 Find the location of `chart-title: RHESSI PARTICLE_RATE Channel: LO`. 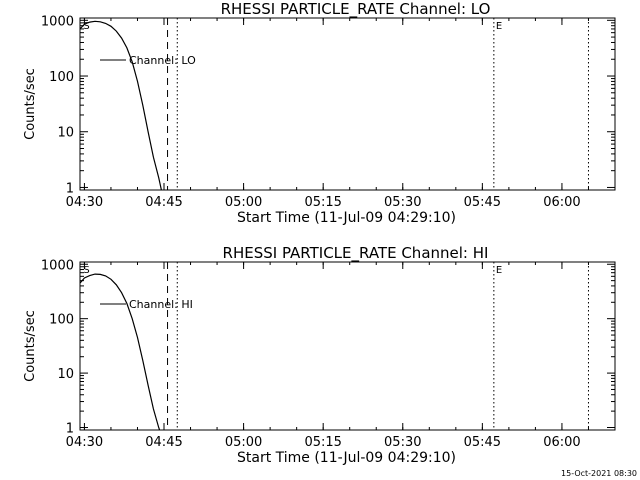

chart-title: RHESSI PARTICLE_RATE Channel: LO is located at coordinates (356, 9).